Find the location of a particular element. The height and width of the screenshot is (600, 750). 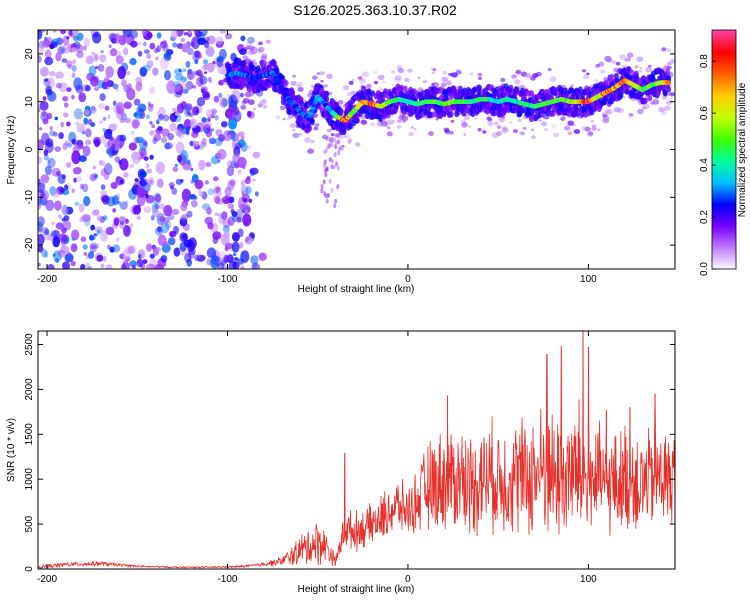

ridge-band-point is located at coordinates (451, 114).